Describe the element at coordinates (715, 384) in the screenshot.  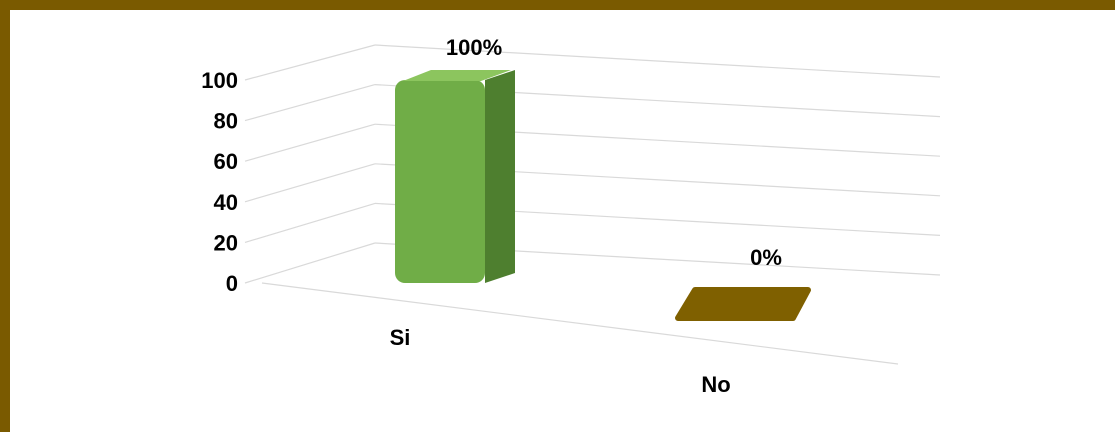
I see `category-label: No` at that location.